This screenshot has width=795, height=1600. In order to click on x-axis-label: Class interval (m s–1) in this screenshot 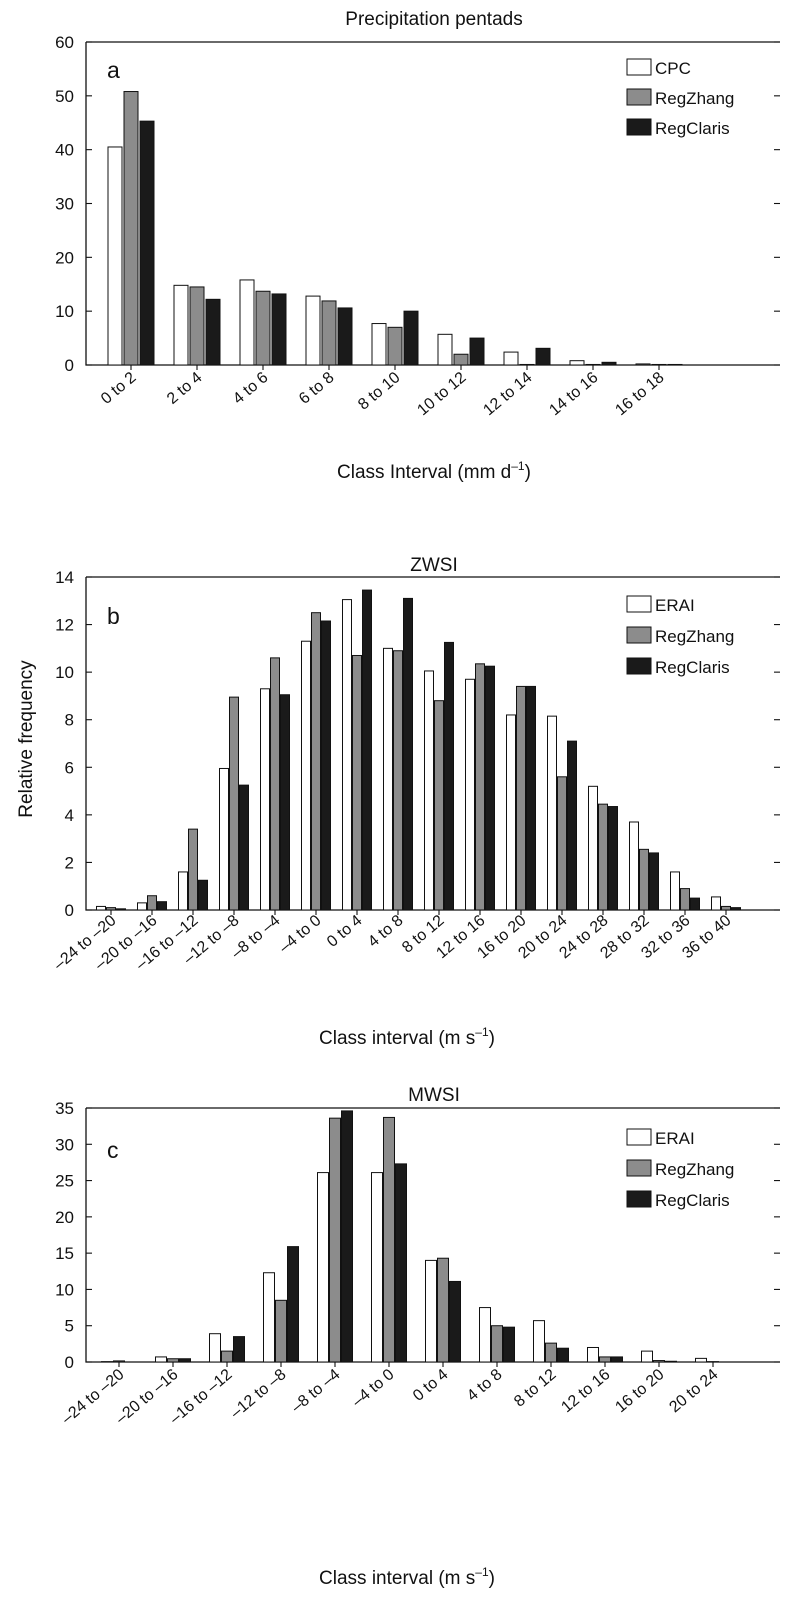, I will do `click(407, 1577)`.